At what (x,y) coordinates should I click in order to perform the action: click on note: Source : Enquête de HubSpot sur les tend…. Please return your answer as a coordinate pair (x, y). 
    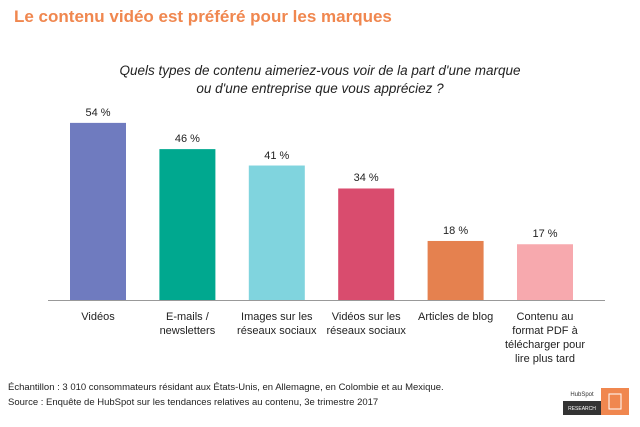
    Looking at the image, I should click on (193, 402).